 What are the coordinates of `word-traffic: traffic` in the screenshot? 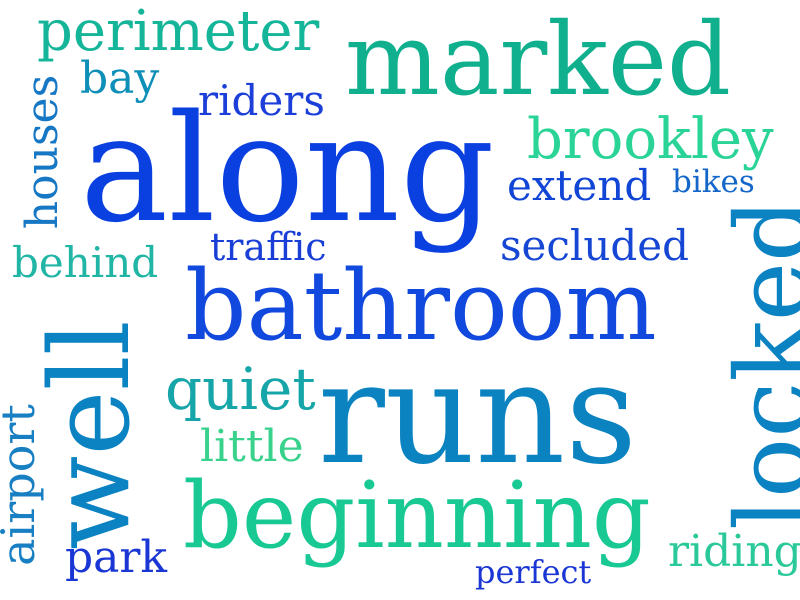 It's located at (268, 247).